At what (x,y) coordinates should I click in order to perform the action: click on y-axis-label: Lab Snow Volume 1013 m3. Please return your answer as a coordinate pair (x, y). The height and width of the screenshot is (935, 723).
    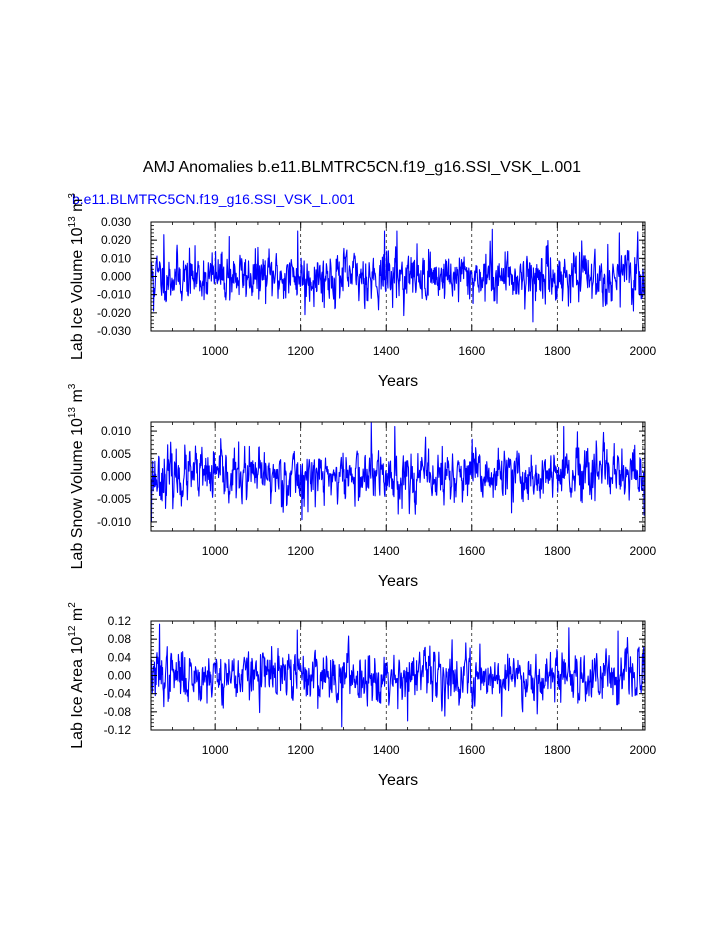
    Looking at the image, I should click on (76, 476).